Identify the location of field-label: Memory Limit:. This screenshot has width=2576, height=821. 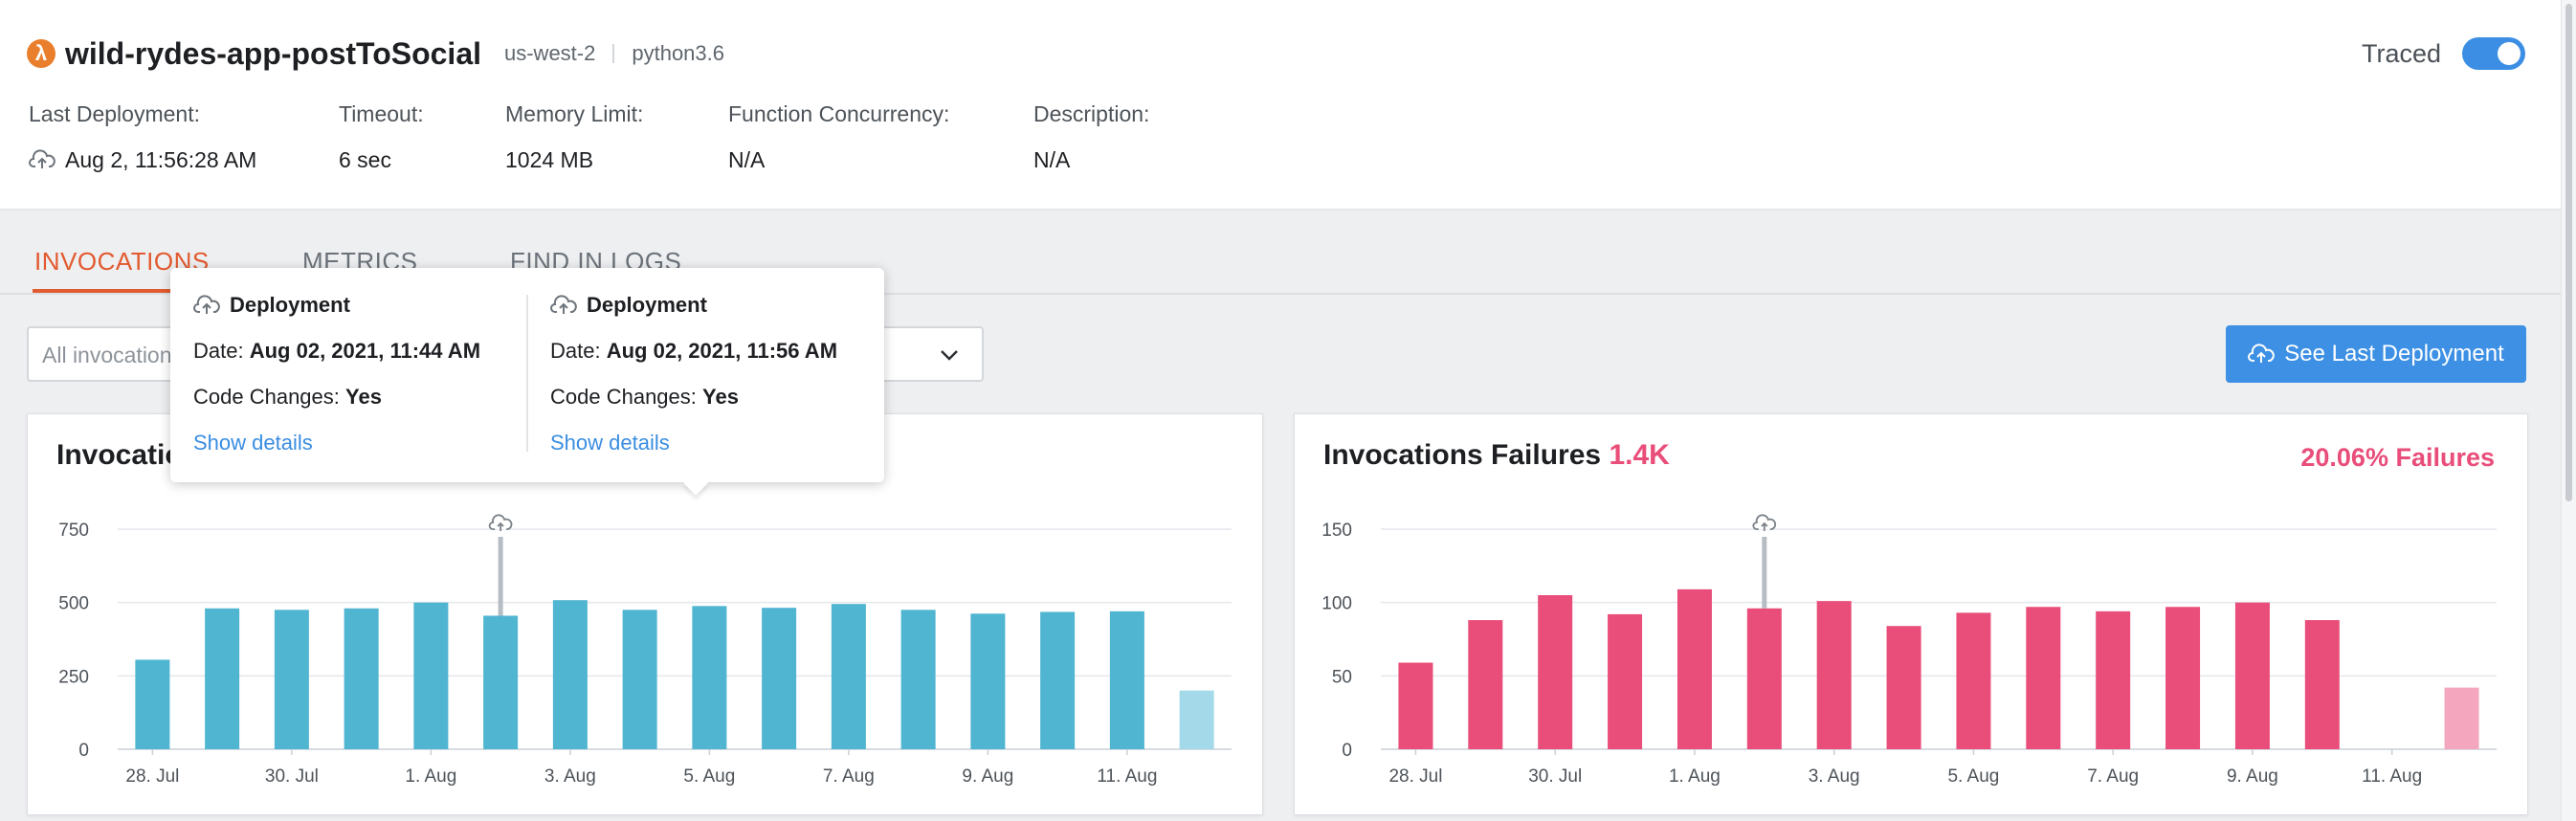
(574, 113).